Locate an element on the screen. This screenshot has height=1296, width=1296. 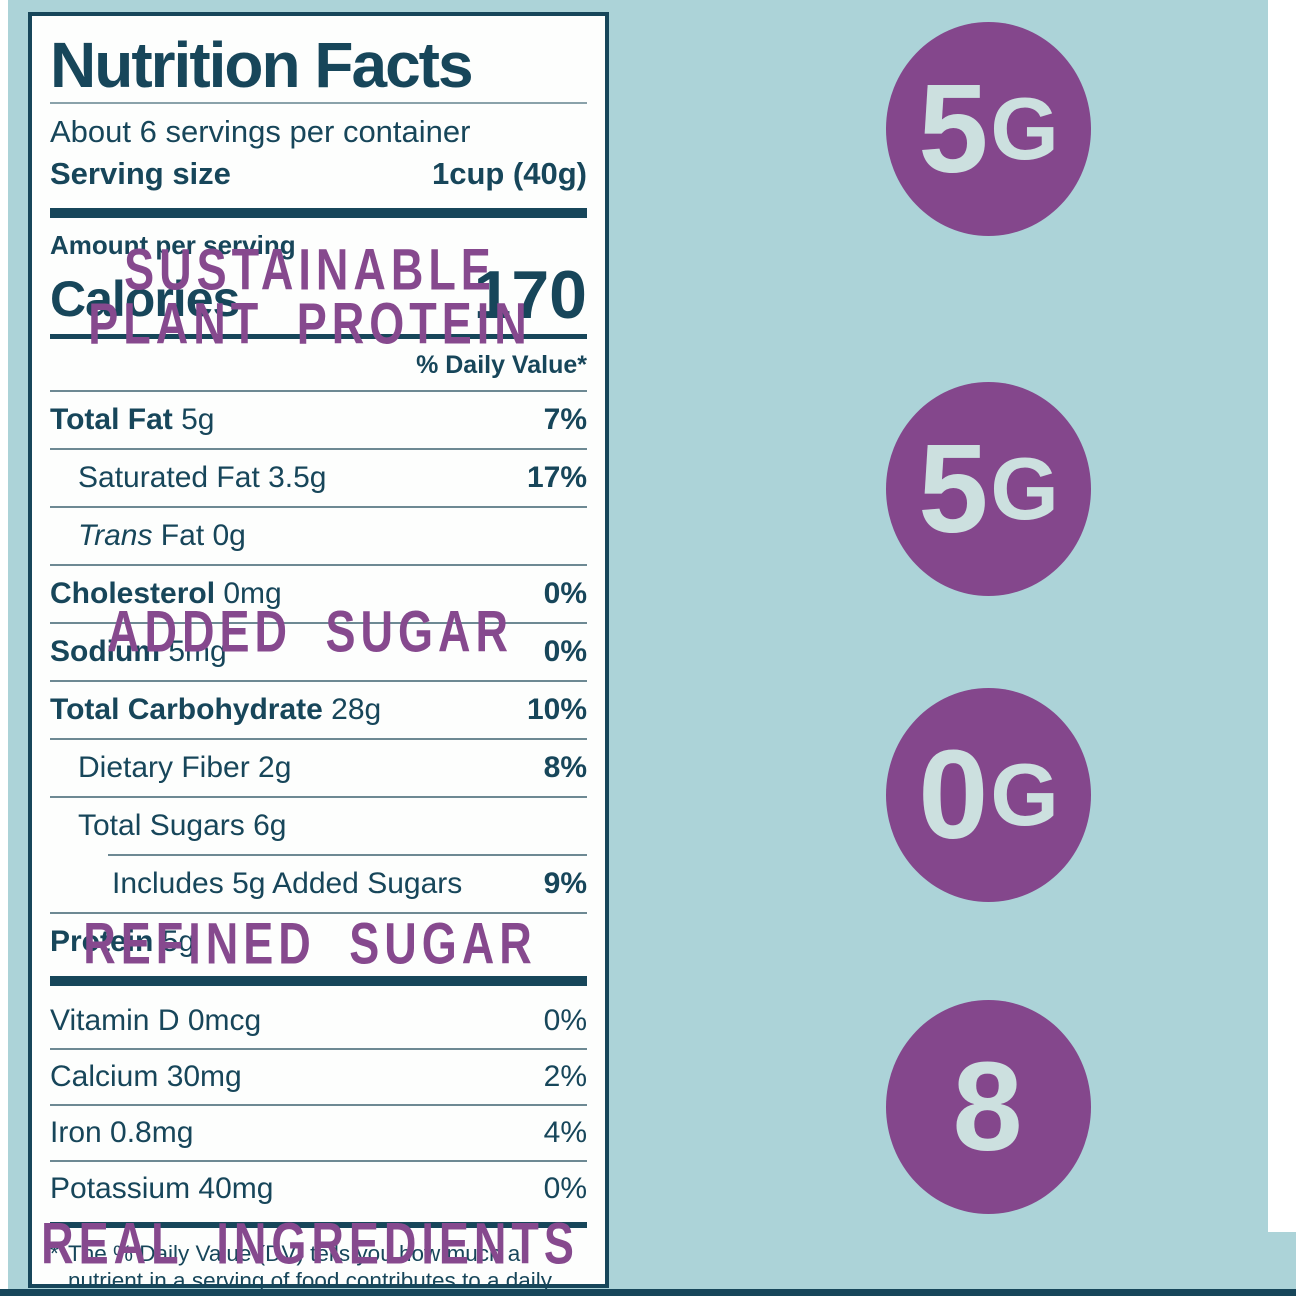
nutrient-dv: 10% is located at coordinates (556, 709).